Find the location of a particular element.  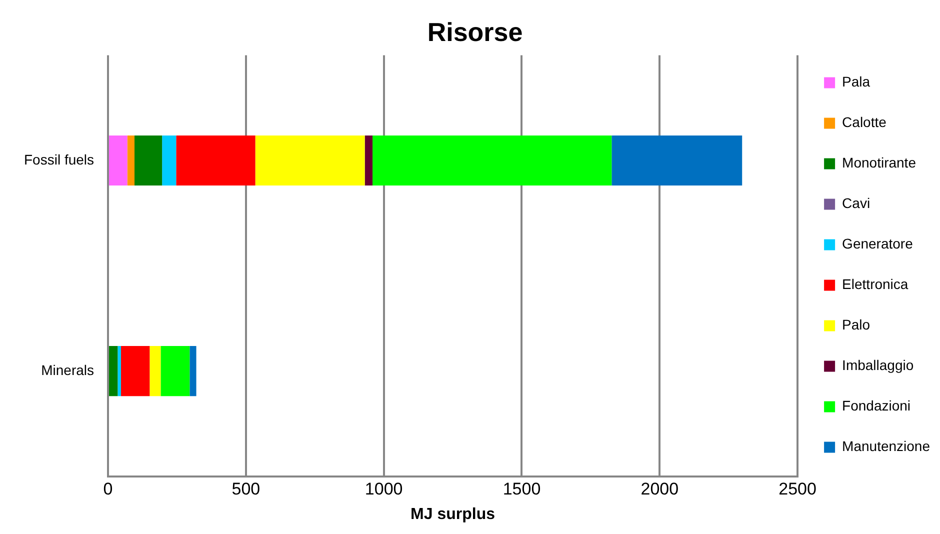

legend-label: Palo is located at coordinates (856, 324).